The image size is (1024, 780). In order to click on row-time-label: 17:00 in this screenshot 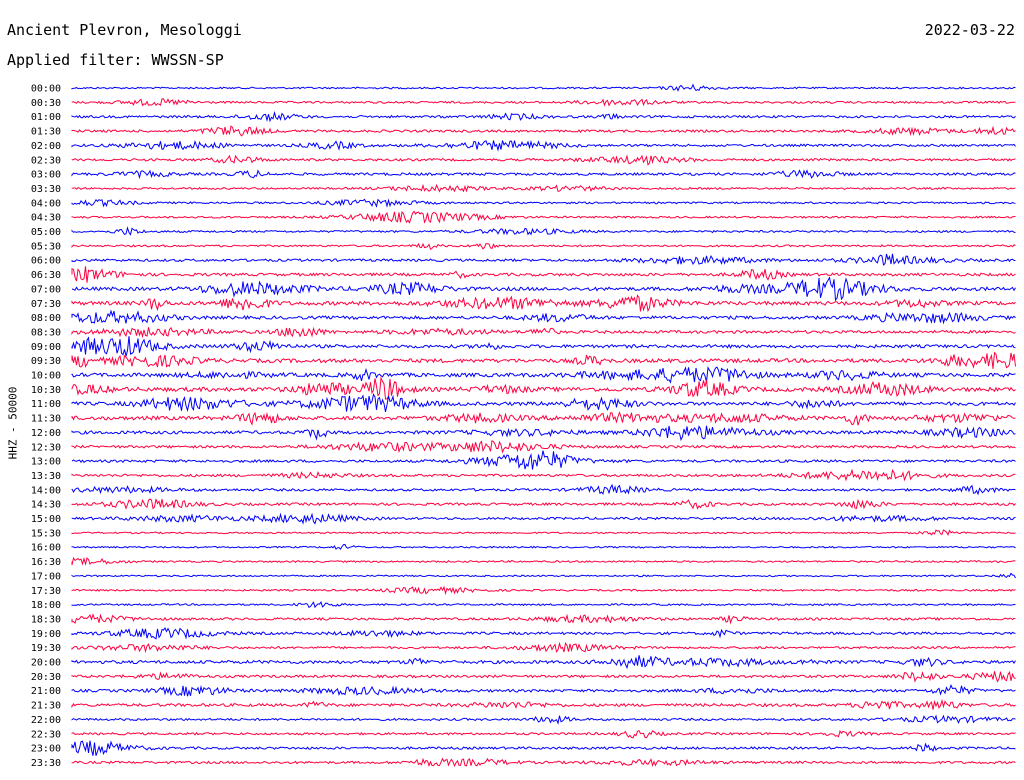, I will do `click(46, 576)`.